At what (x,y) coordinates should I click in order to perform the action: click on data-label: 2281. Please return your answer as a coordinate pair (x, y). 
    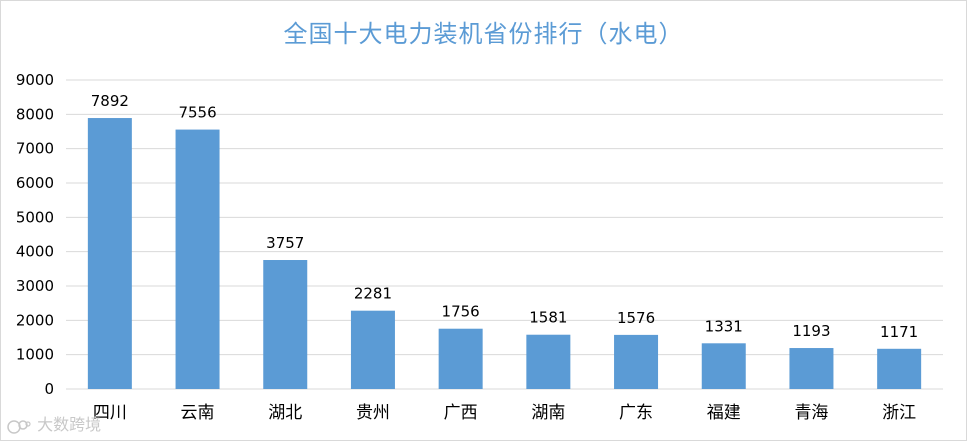
    Looking at the image, I should click on (373, 294).